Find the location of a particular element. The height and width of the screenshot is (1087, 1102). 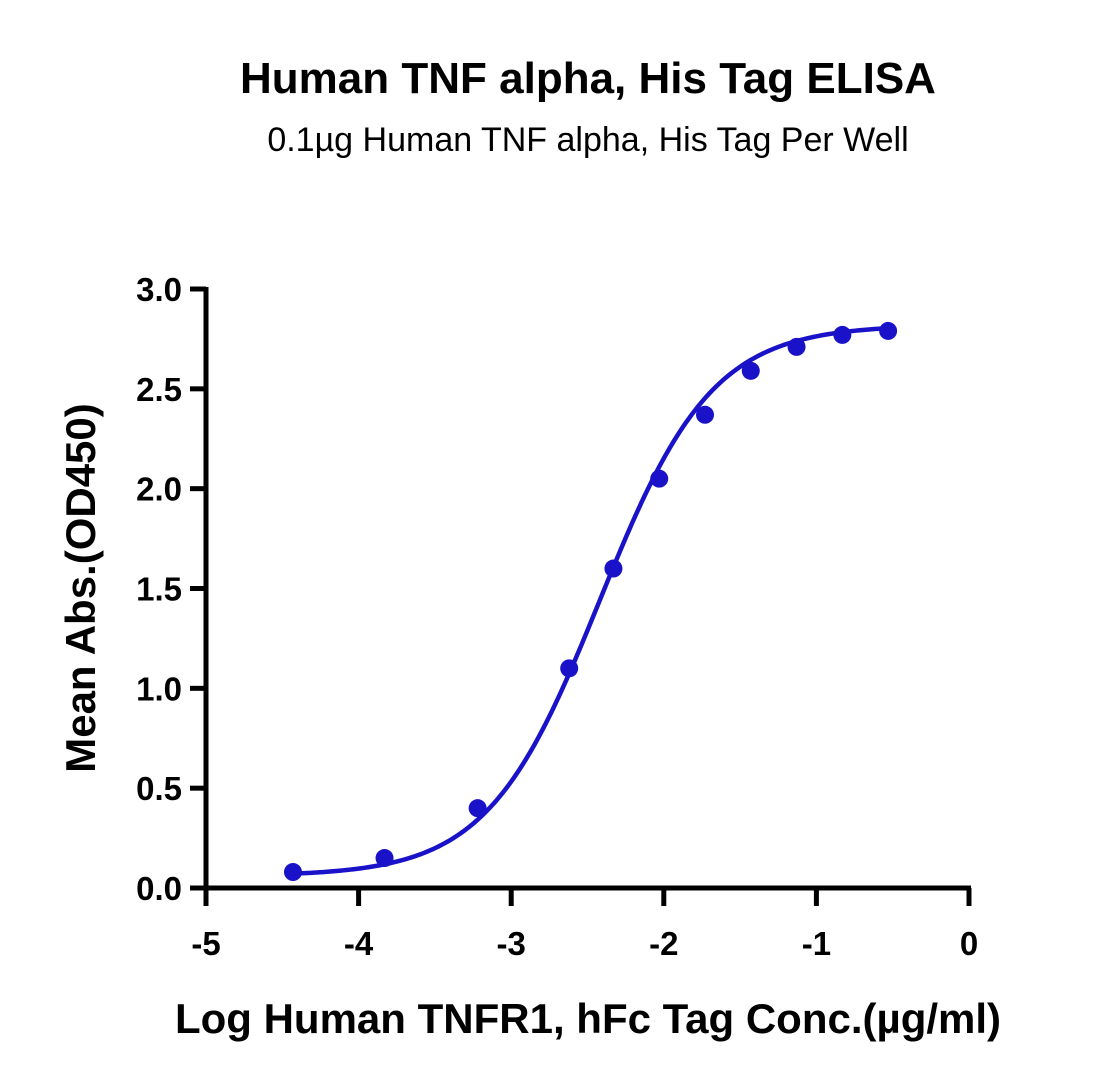

x-axis: -5 -4 -3 -2 -1 0 is located at coordinates (584, 923).